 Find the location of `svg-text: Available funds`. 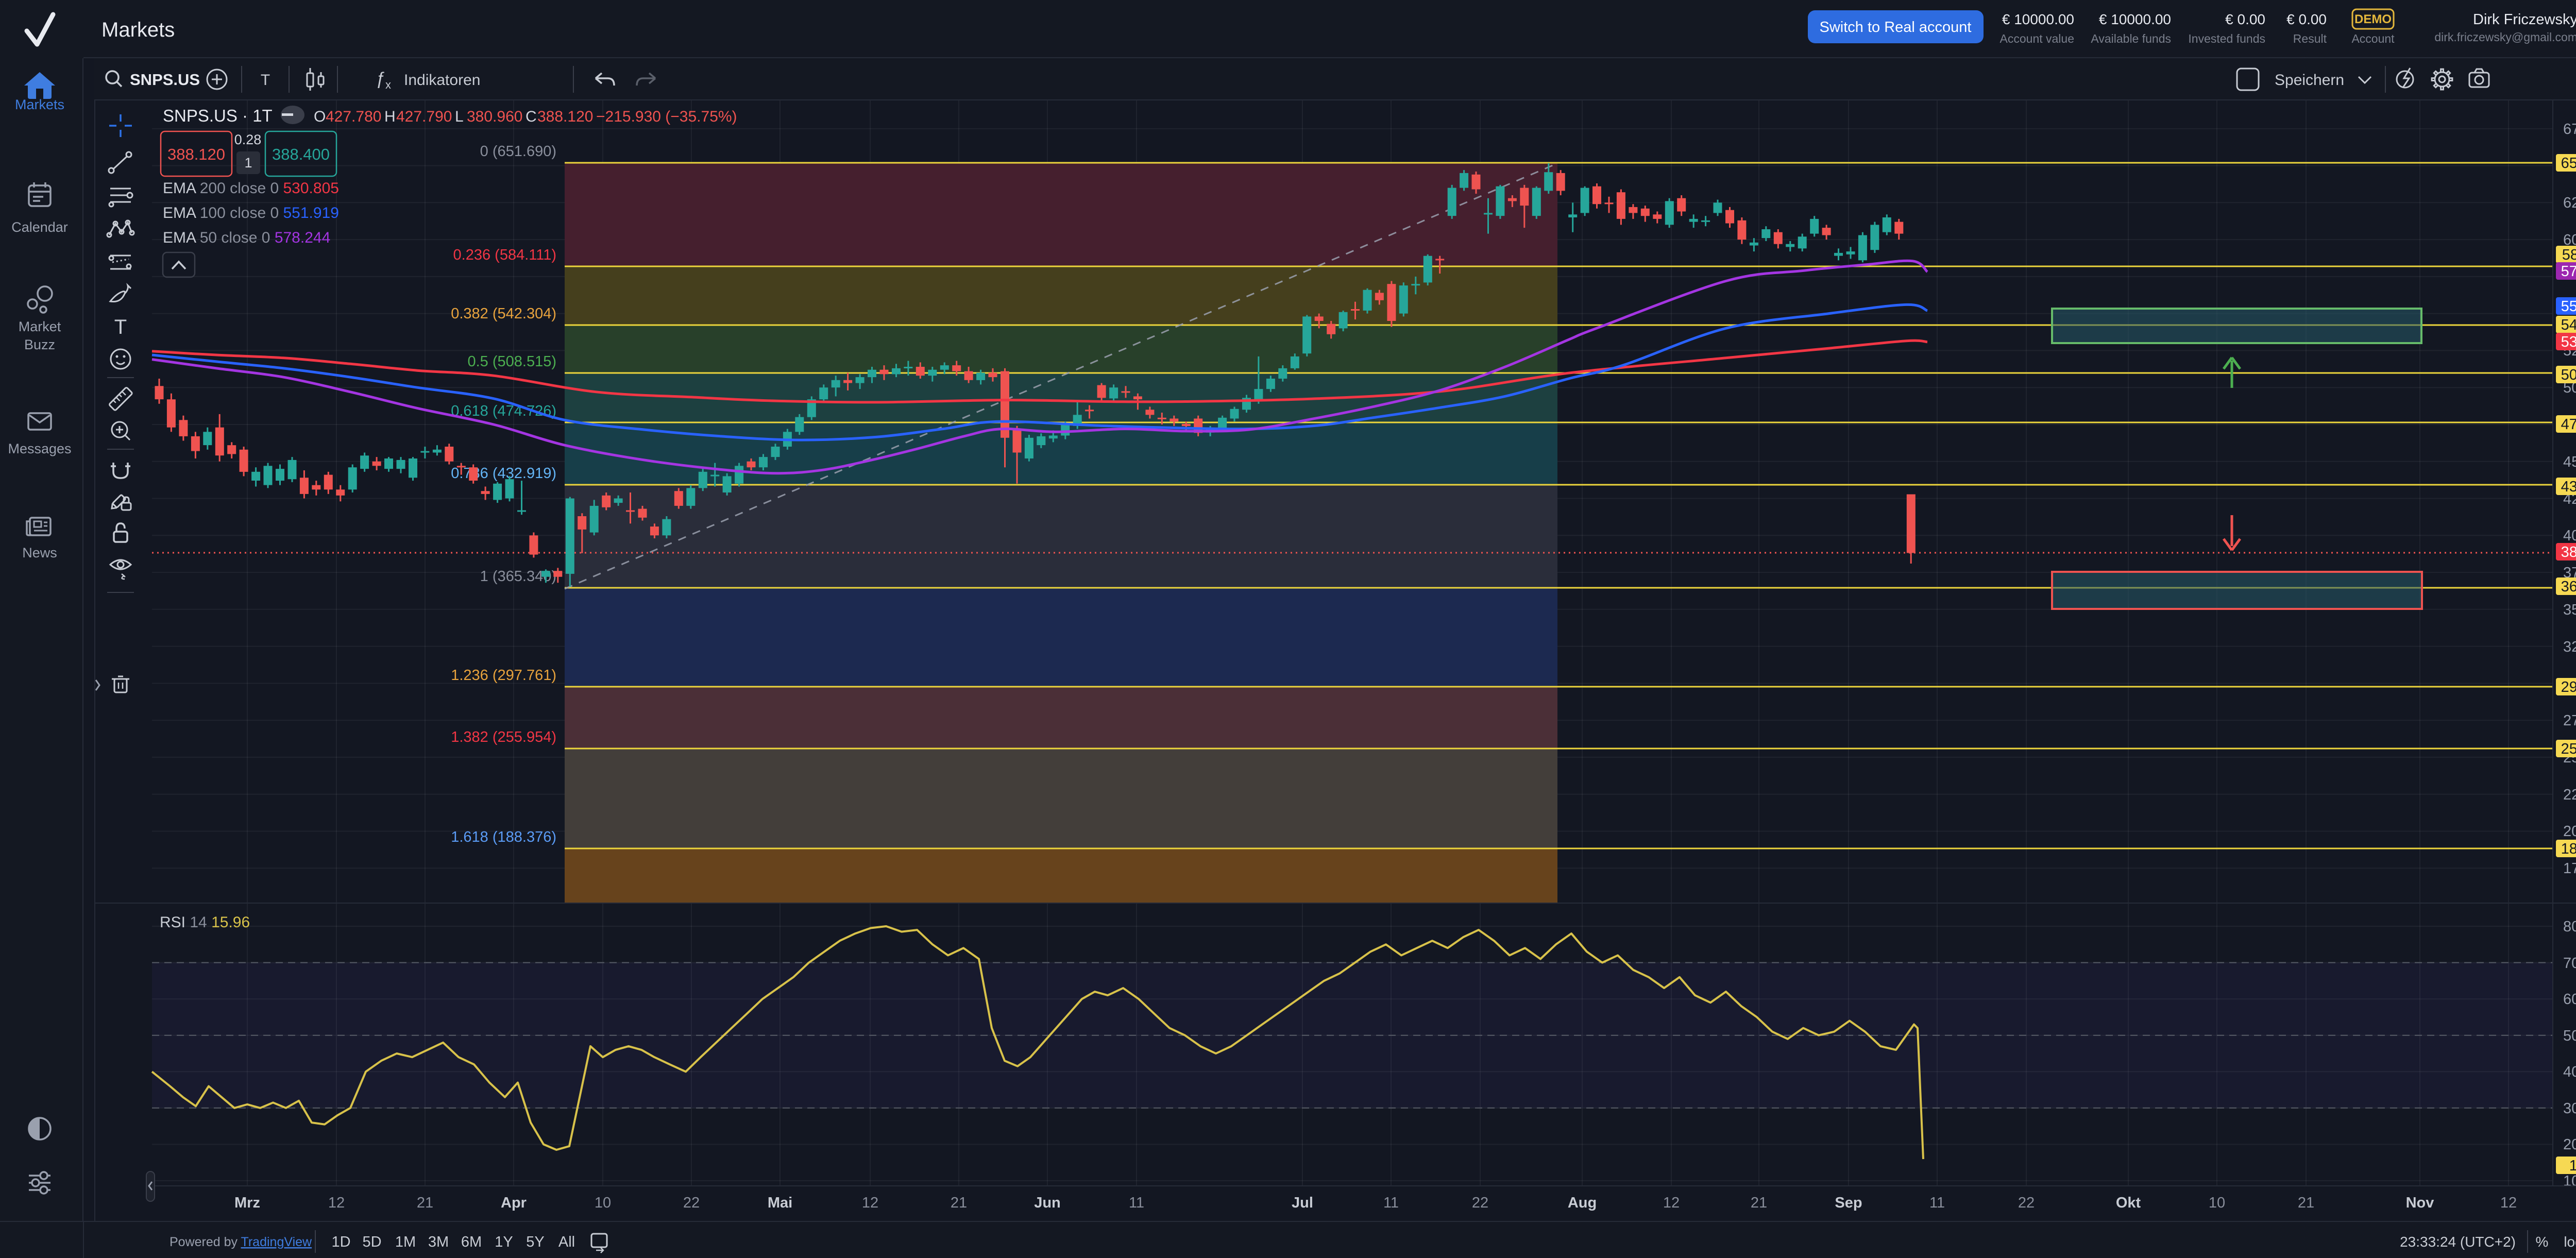

svg-text: Available funds is located at coordinates (2131, 38).